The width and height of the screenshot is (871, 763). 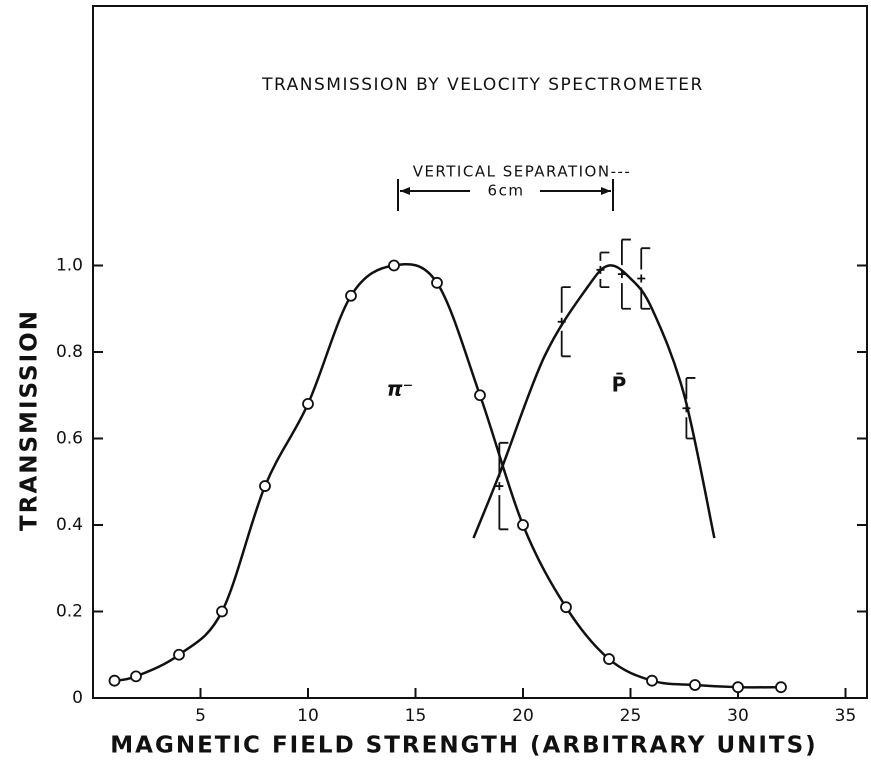 I want to click on annotation: VERTICAL SEPARATION---, so click(x=522, y=172).